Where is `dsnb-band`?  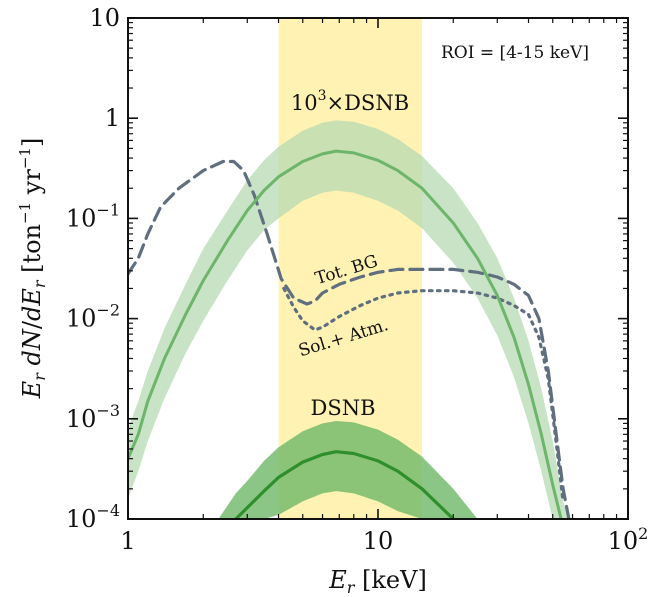 dsnb-band is located at coordinates (354, 470).